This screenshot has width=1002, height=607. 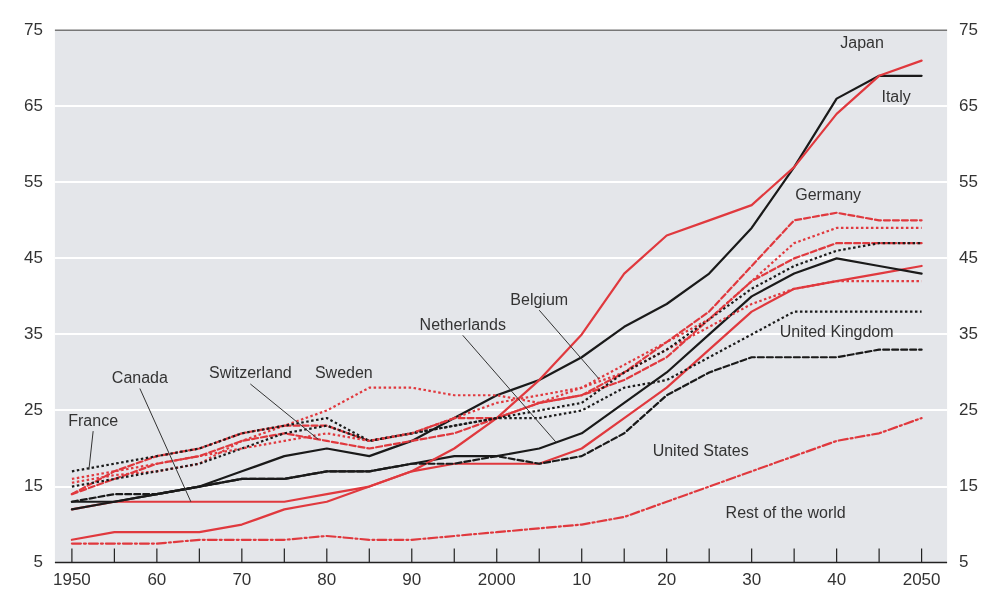 I want to click on x-tick-label: 80, so click(x=327, y=580).